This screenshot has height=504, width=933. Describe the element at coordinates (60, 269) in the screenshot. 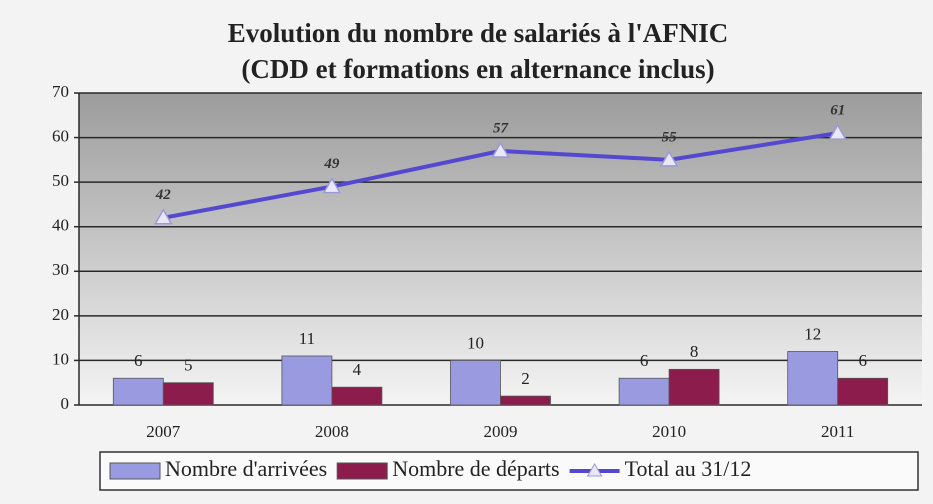

I see `y-tick-label: 30` at that location.